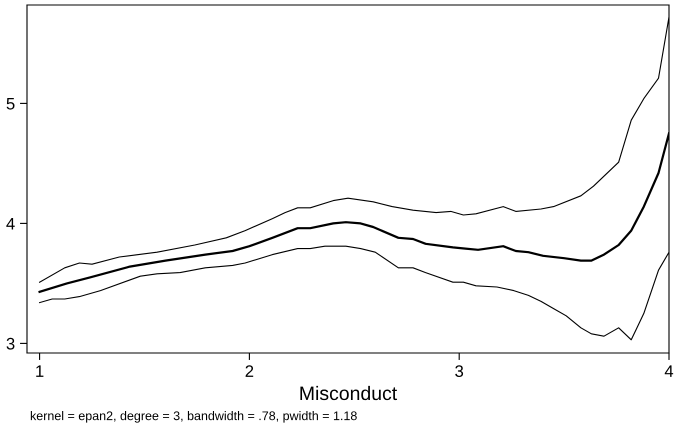  What do you see at coordinates (193, 417) in the screenshot?
I see `text: kernel = epan2, degree = 3, bandwidth = .78, pwidth = 1.18` at bounding box center [193, 417].